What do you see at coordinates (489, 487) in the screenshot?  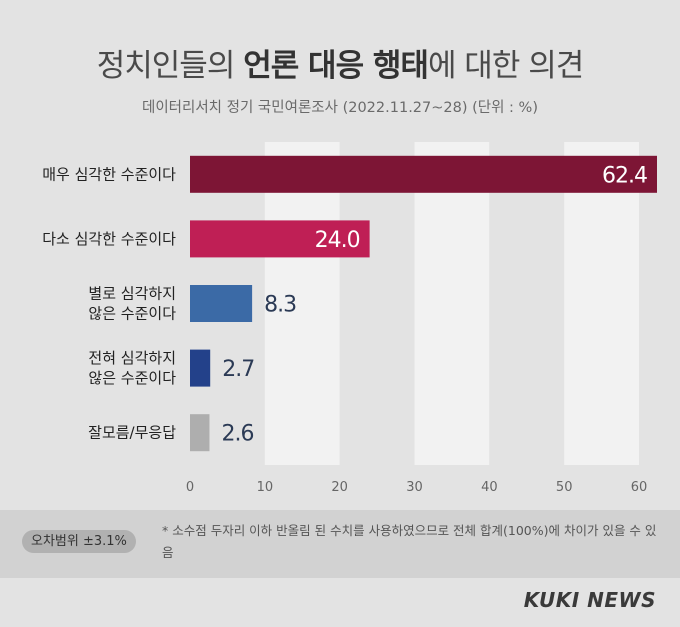 I see `x-tick-label: 40` at bounding box center [489, 487].